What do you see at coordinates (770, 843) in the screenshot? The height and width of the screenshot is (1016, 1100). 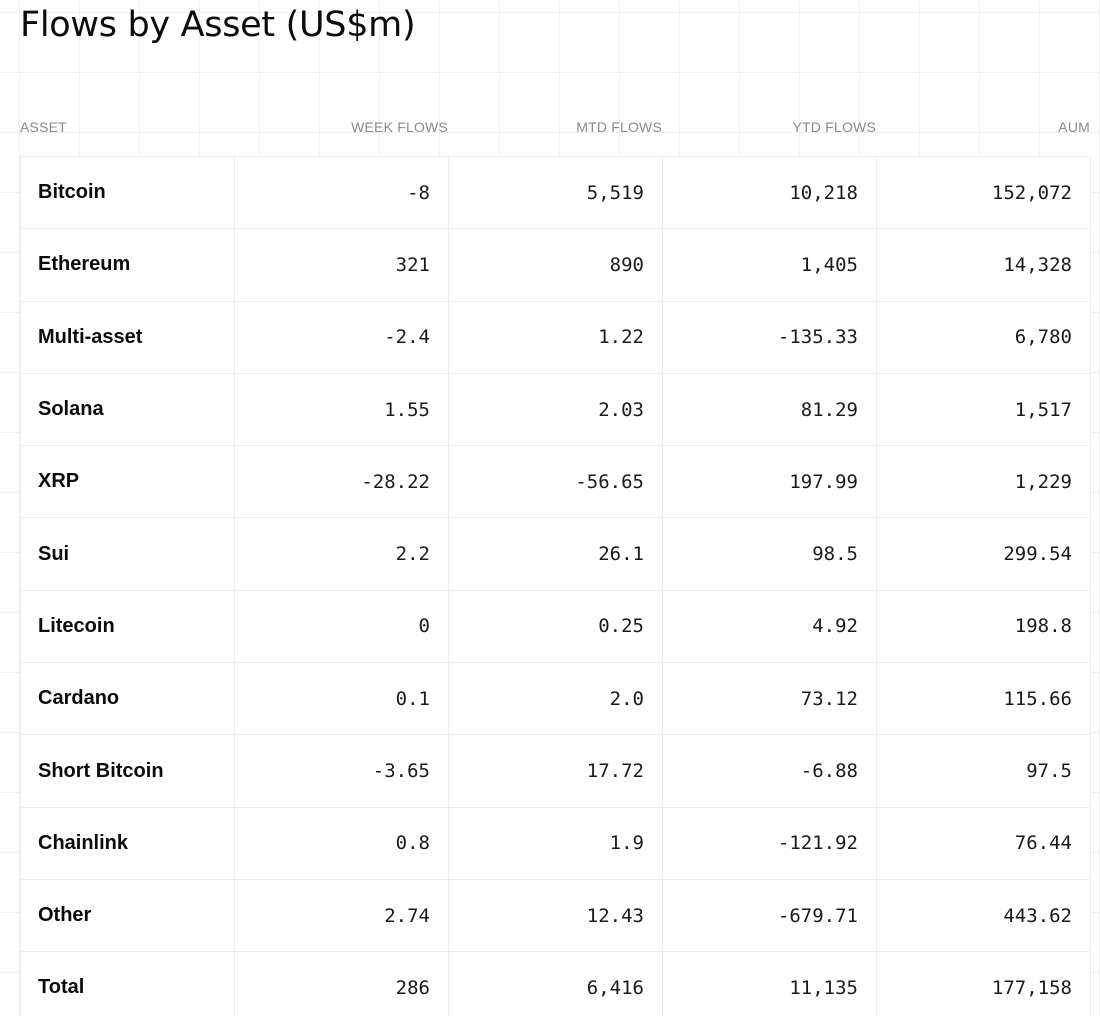 I see `ytd-flows-value: -121.92` at bounding box center [770, 843].